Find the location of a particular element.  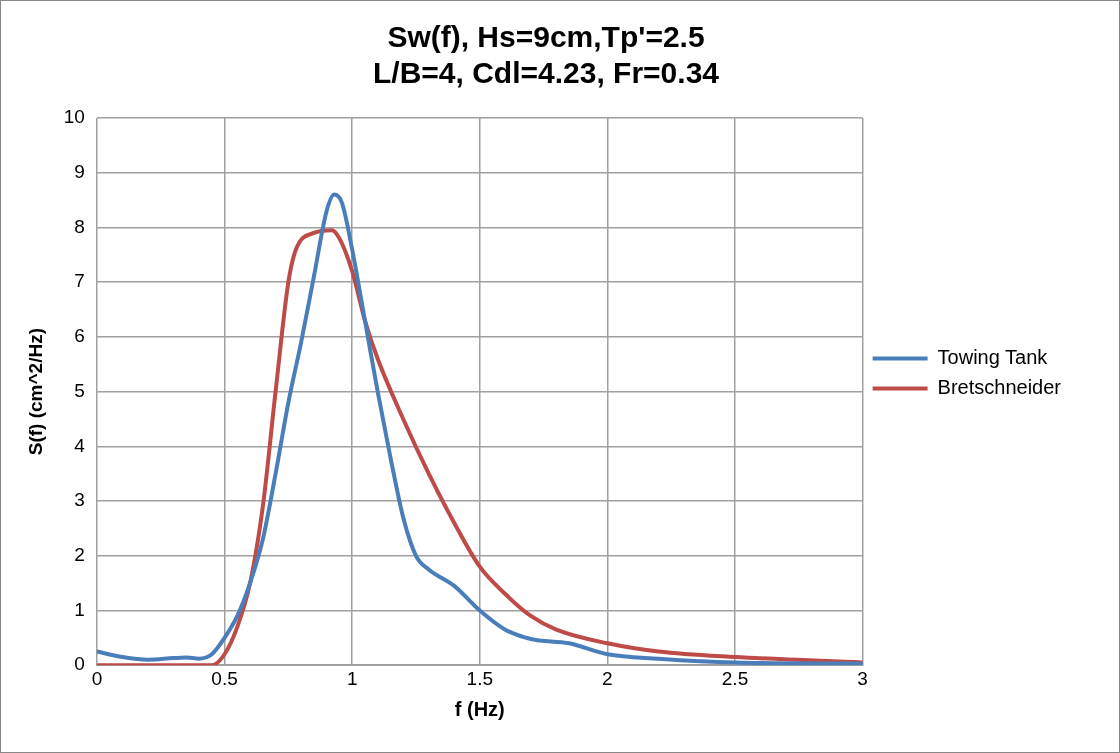

x-tick-label: 2 is located at coordinates (607, 678).